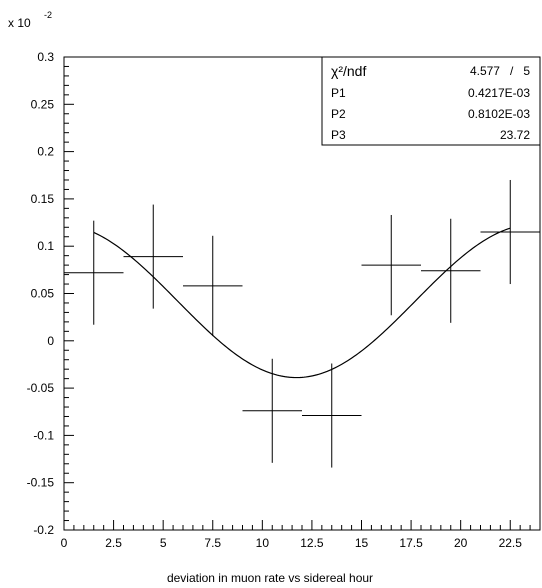  What do you see at coordinates (515, 135) in the screenshot?
I see `stats-p3-value: 23.72` at bounding box center [515, 135].